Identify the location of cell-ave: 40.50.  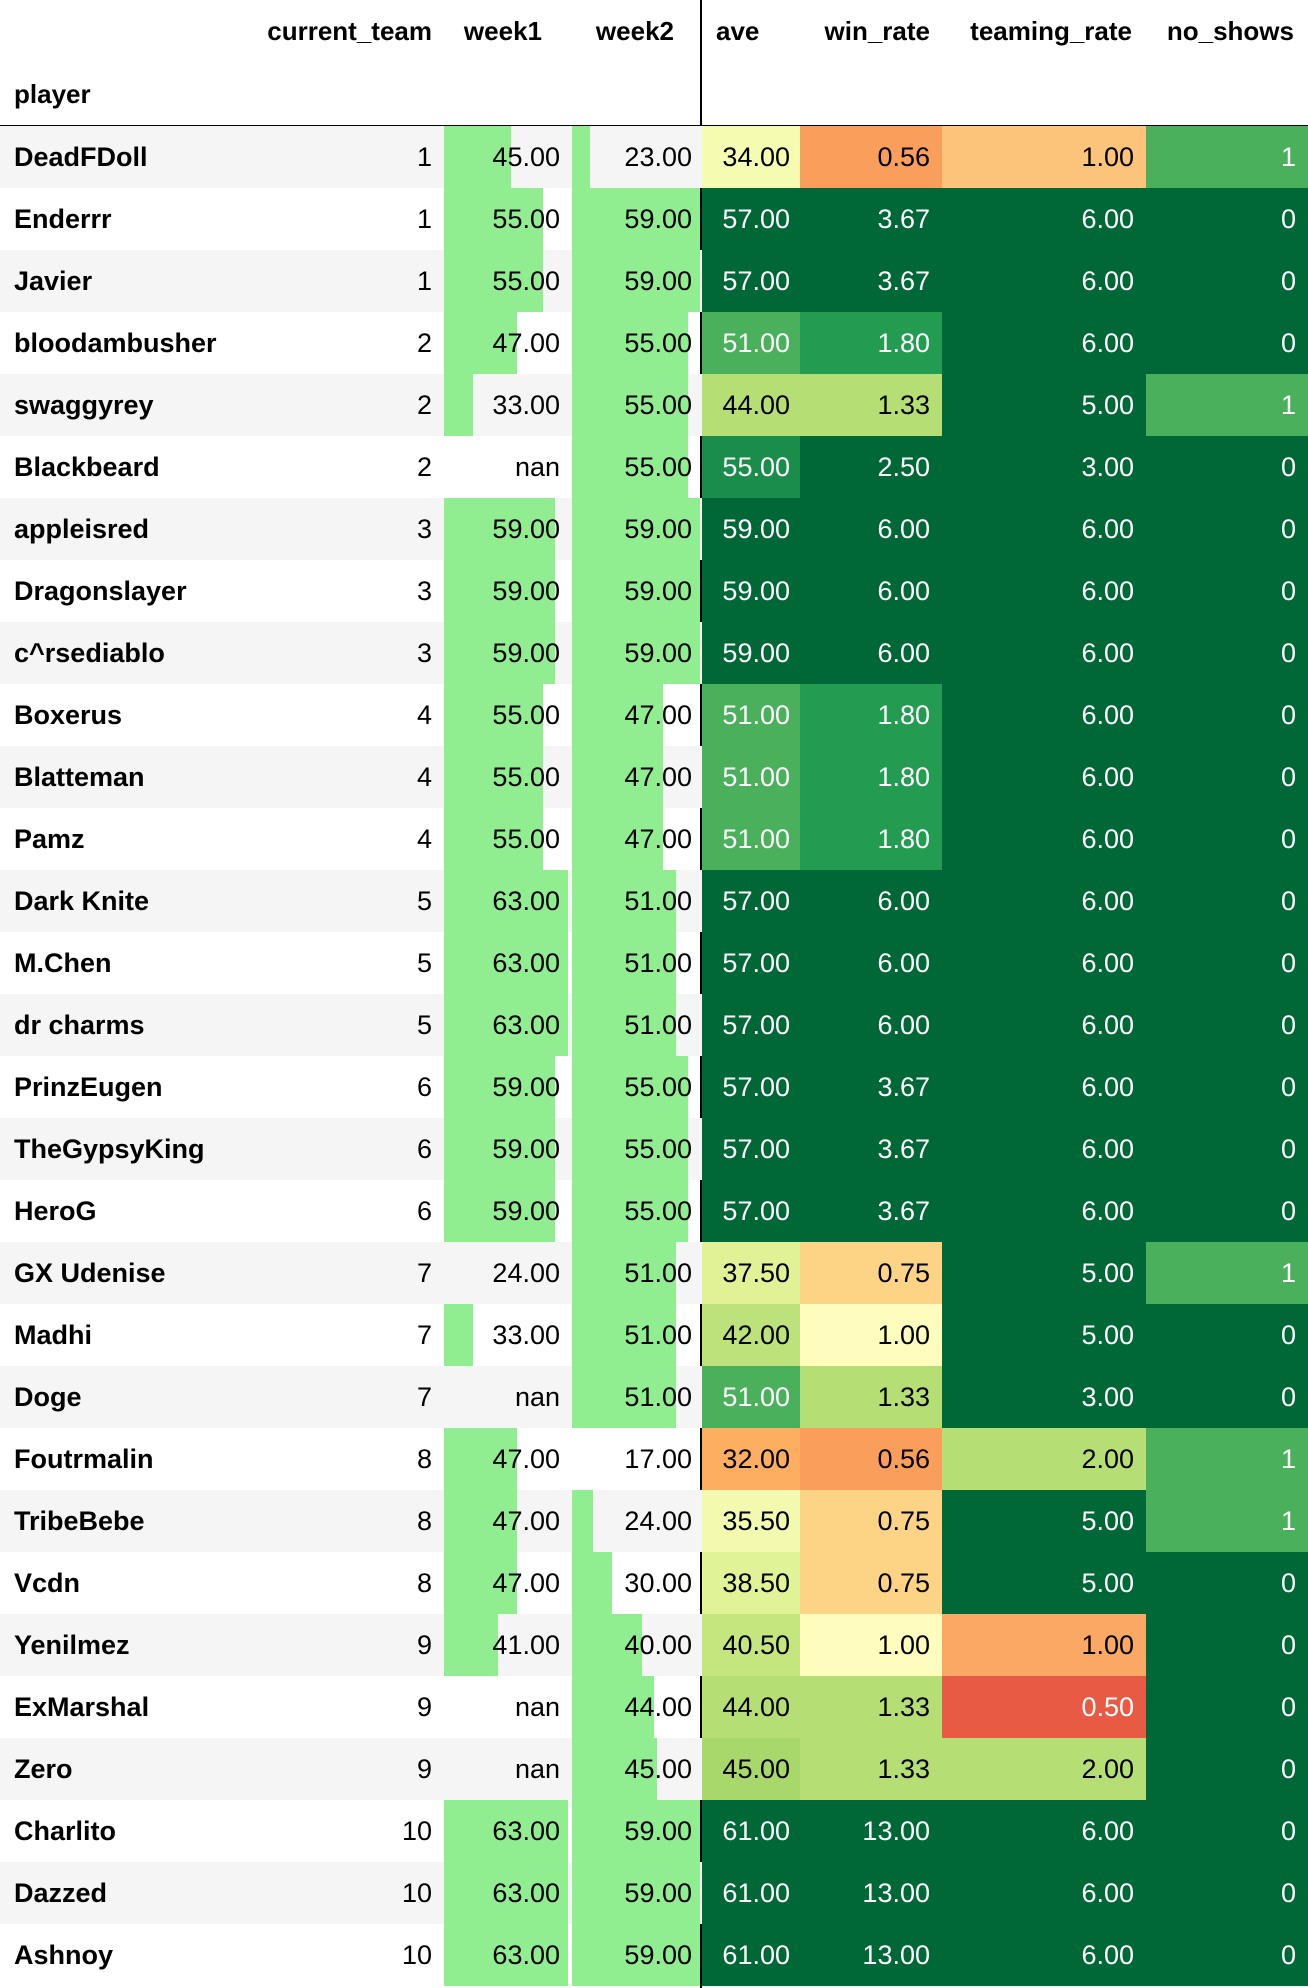
(751, 1645).